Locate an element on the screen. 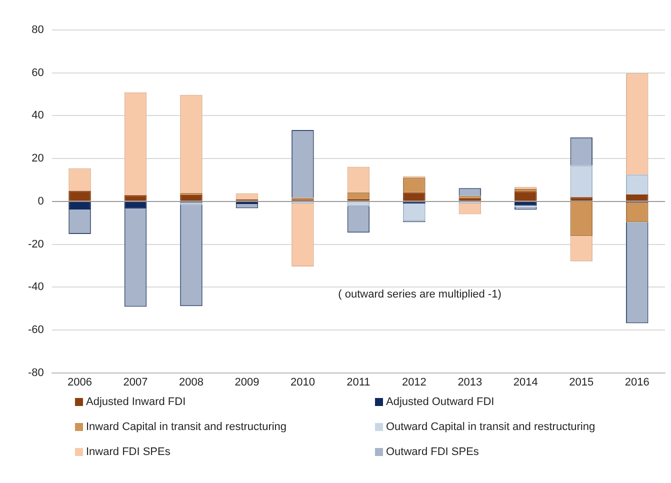 The image size is (671, 483). x-tick-label: 2015 is located at coordinates (581, 382).